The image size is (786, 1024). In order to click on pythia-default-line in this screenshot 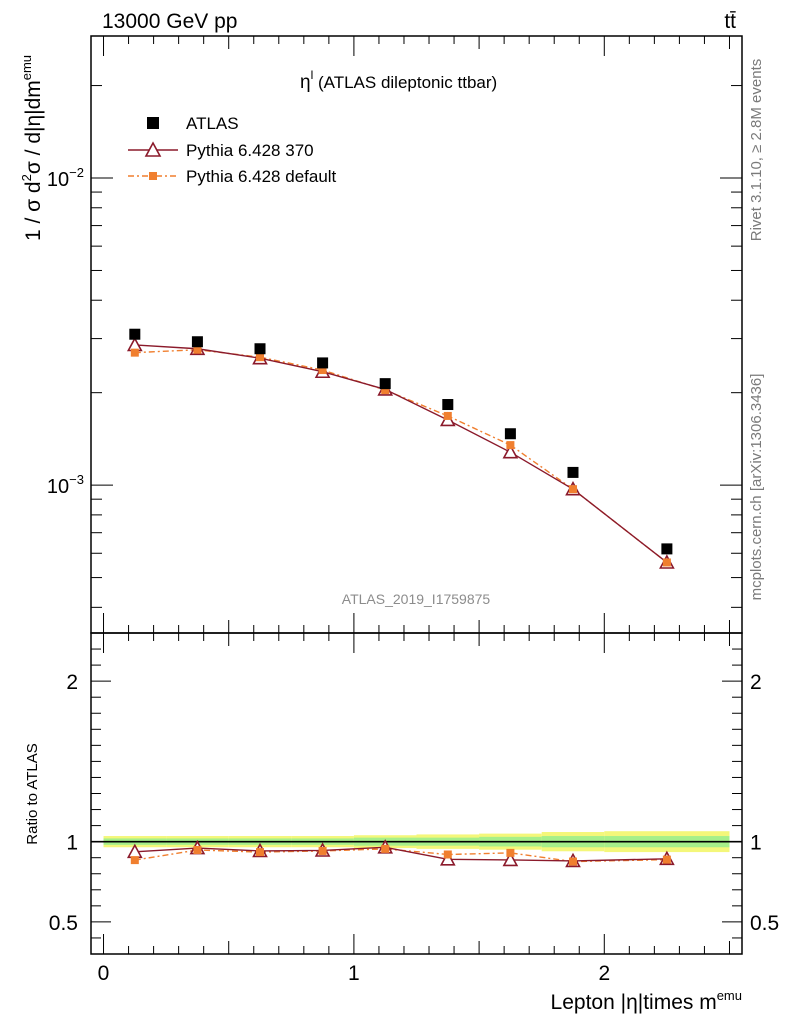, I will do `click(401, 456)`.